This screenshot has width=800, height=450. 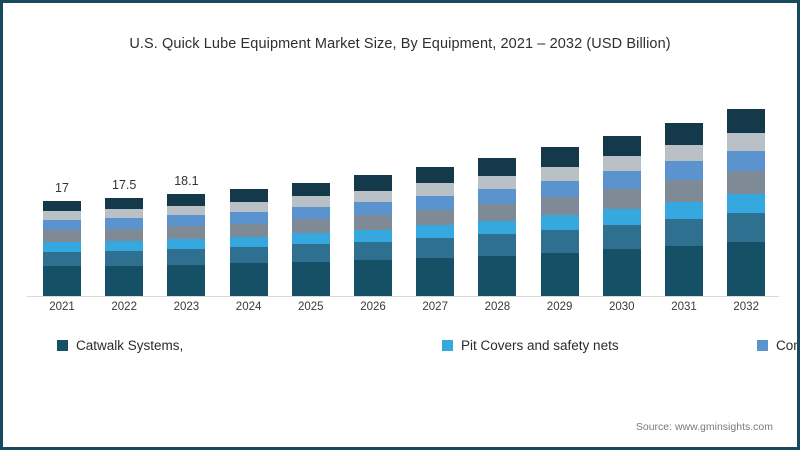 I want to click on bar-group: 17.5, so click(x=124, y=237).